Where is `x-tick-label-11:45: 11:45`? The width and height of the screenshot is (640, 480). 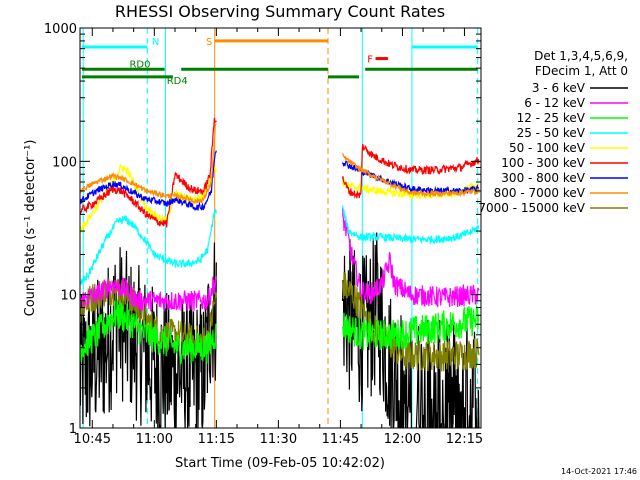
x-tick-label-11:45: 11:45 is located at coordinates (340, 439).